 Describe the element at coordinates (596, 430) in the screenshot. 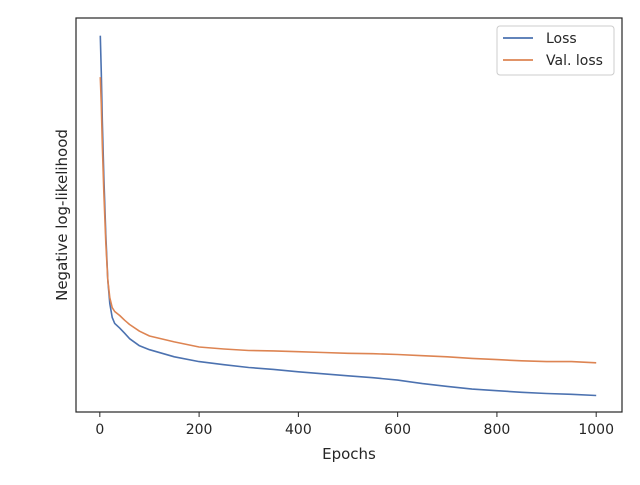

I see `x-tick-label: 1000` at that location.